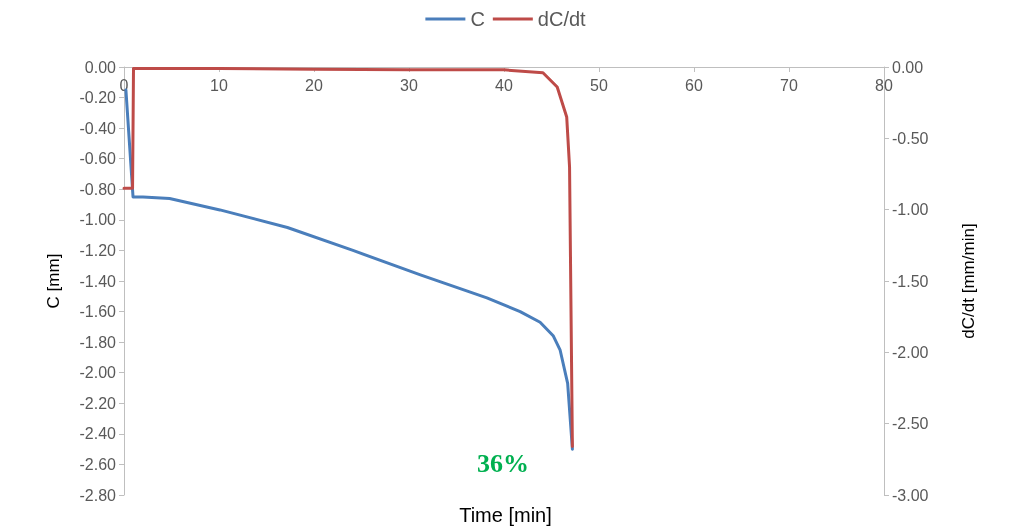 This screenshot has width=1011, height=529. Describe the element at coordinates (505, 515) in the screenshot. I see `x-axis-title: Time [min]` at that location.